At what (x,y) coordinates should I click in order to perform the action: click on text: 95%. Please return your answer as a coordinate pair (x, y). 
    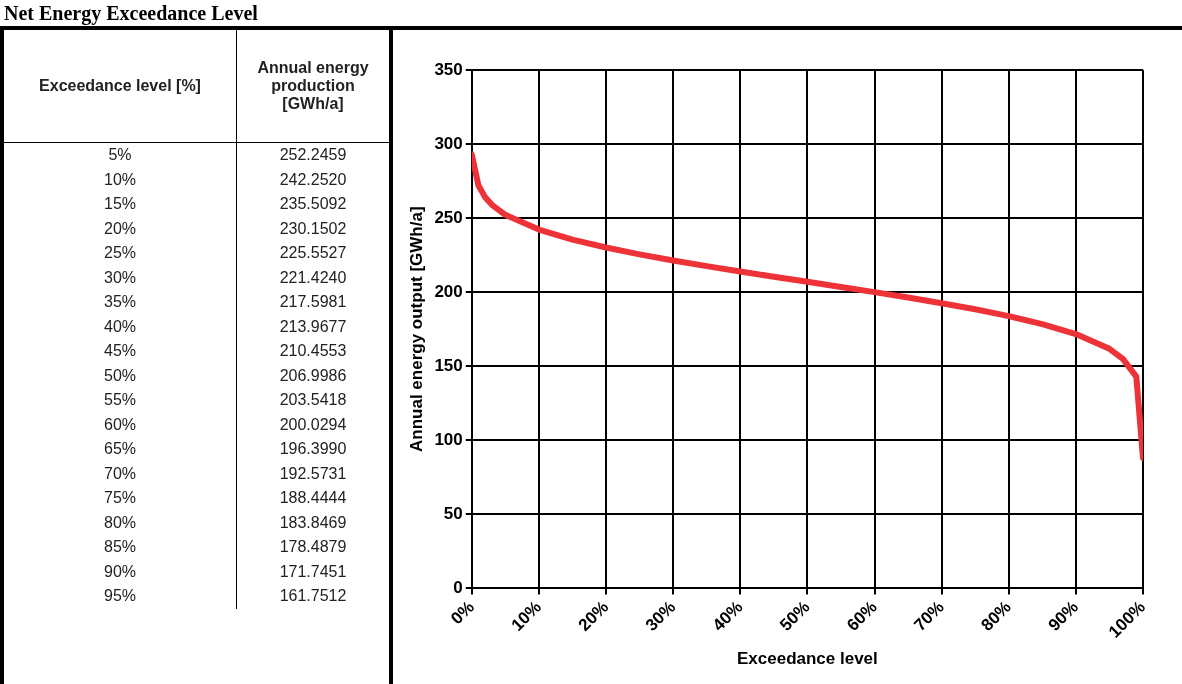
    Looking at the image, I should click on (120, 596).